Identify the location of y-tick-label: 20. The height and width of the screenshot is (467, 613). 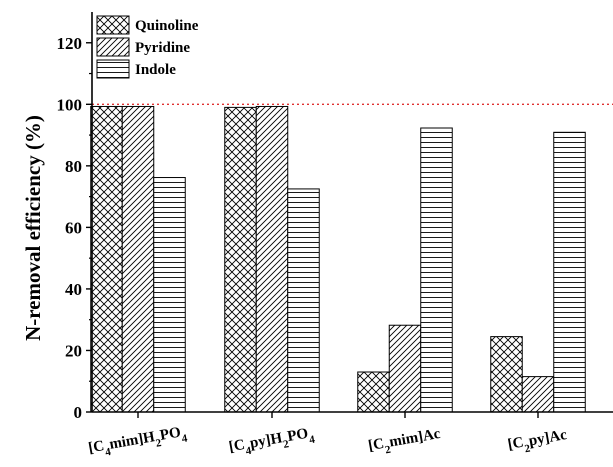
(73, 350).